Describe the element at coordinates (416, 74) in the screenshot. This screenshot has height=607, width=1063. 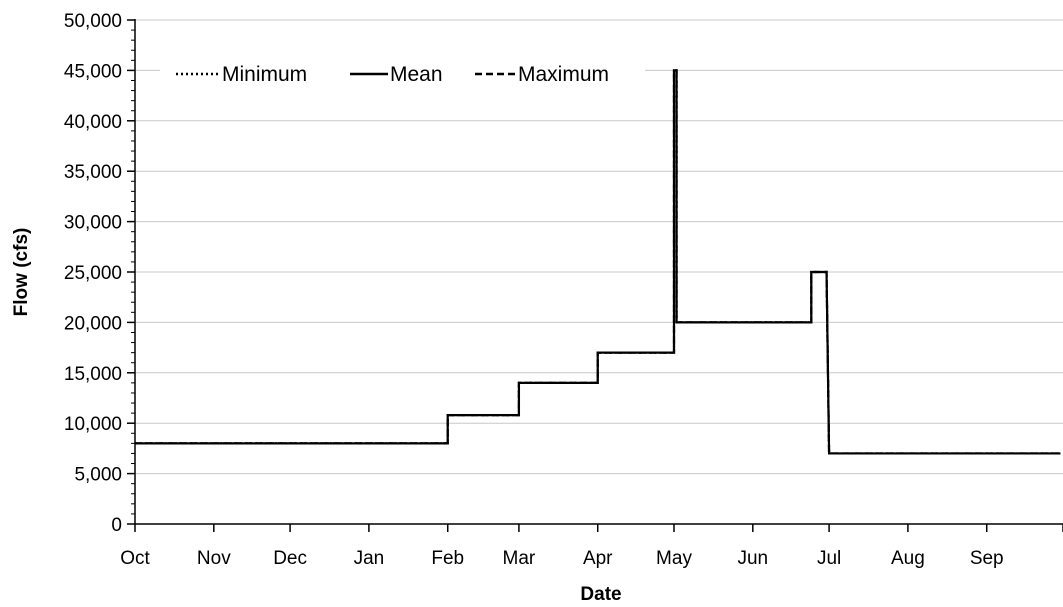
I see `legend-label-mean: Mean` at that location.